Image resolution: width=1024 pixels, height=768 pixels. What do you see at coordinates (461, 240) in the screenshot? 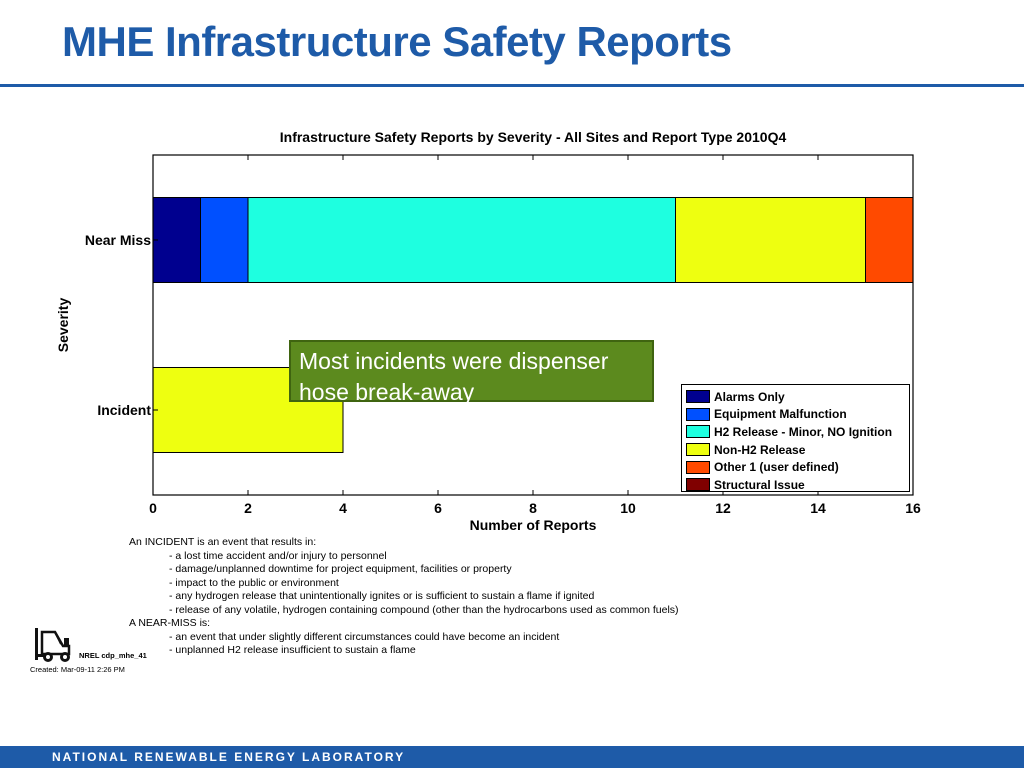
I see `bar-near-miss-h2-release-minor-no-ignition` at bounding box center [461, 240].